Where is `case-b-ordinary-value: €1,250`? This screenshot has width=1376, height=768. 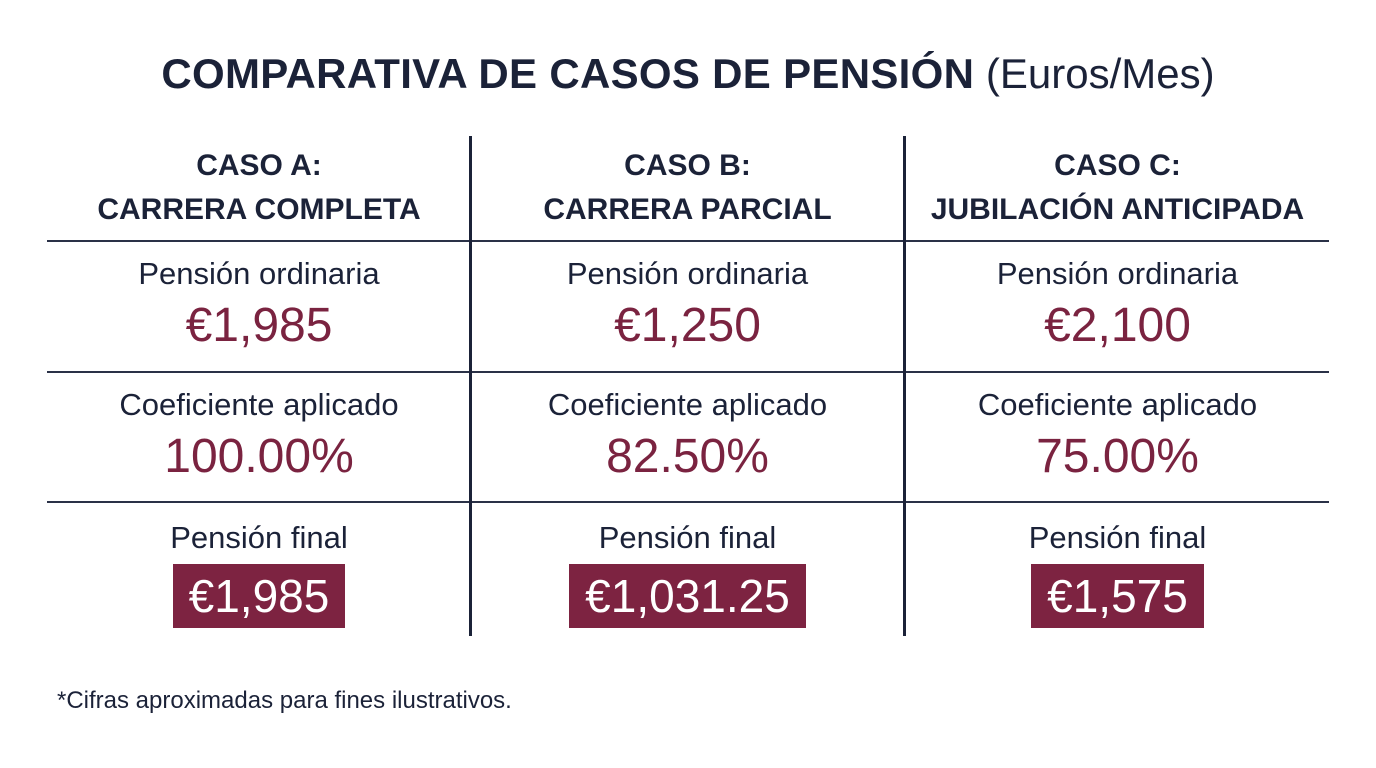
case-b-ordinary-value: €1,250 is located at coordinates (687, 325).